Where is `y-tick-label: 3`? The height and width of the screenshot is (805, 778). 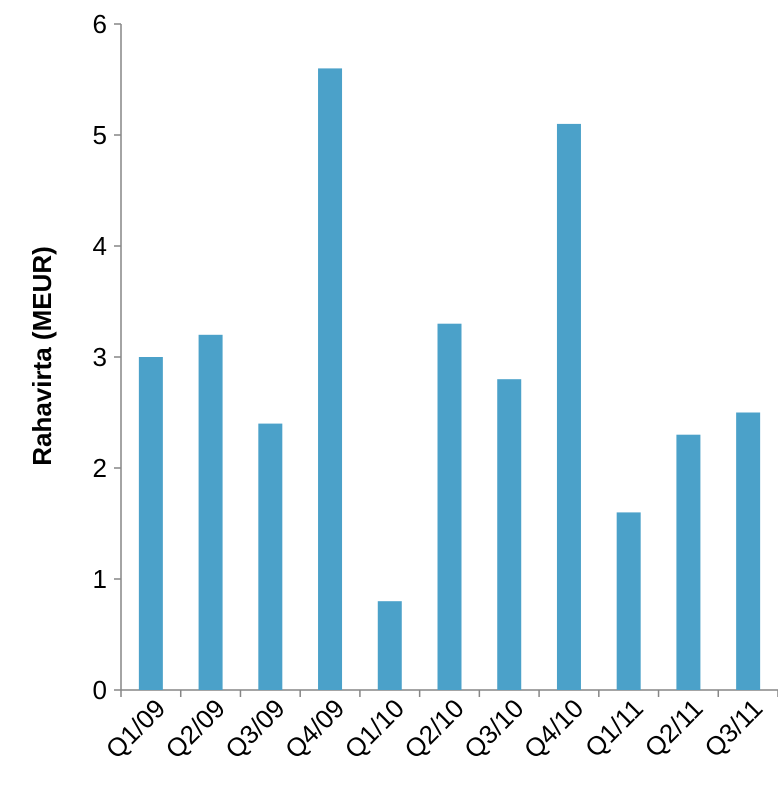
y-tick-label: 3 is located at coordinates (100, 357).